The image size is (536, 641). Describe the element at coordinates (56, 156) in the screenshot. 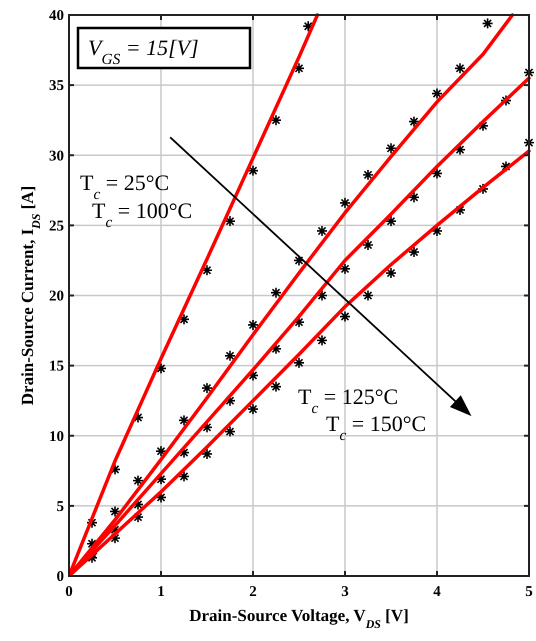

I see `y-tick-label: 30` at that location.